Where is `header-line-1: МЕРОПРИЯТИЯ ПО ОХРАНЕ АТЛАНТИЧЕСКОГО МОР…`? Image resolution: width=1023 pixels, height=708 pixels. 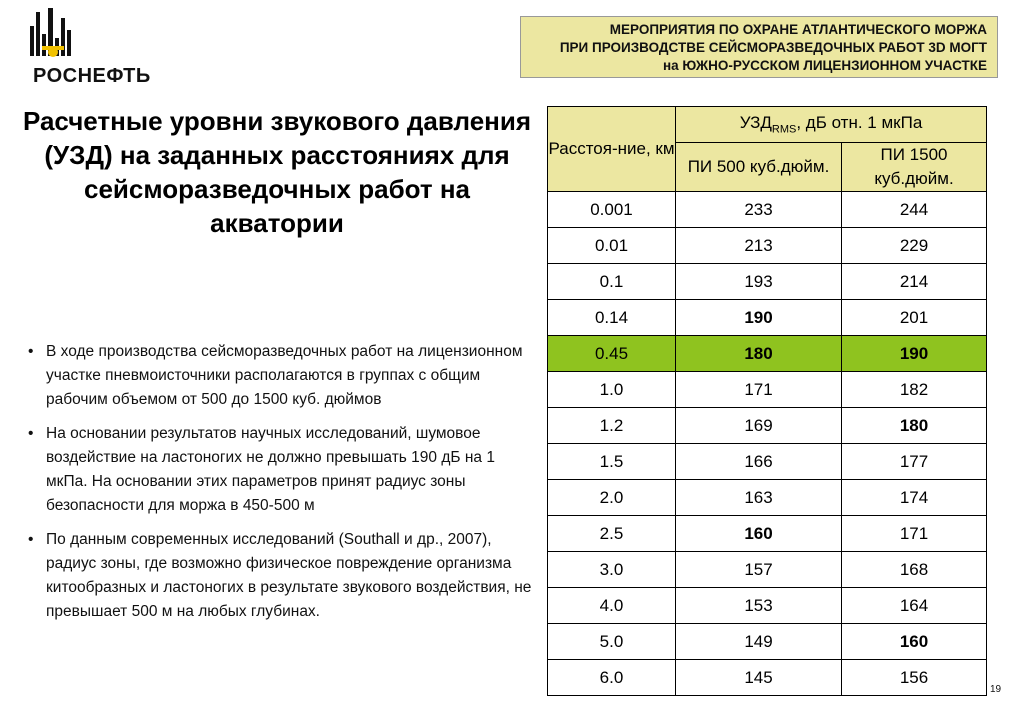
header-line-1: МЕРОПРИЯТИЯ ПО ОХРАНЕ АТЛАНТИЧЕСКОГО МОР… is located at coordinates (798, 29).